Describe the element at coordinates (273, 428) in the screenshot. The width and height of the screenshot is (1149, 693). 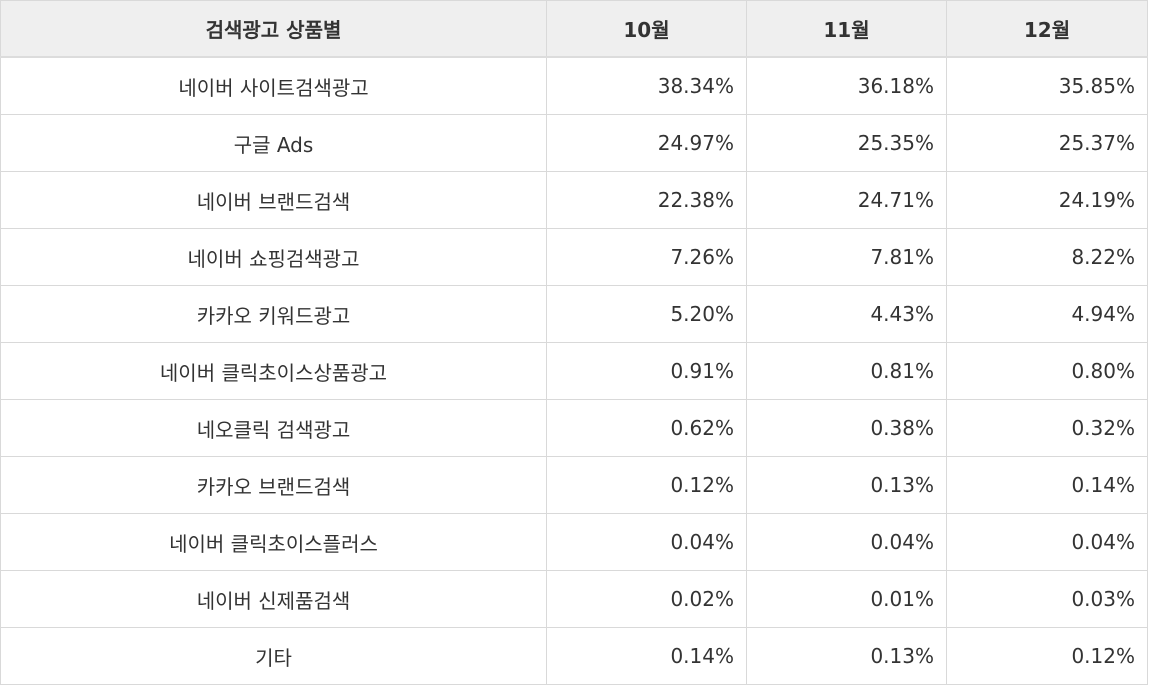
I see `product-name-cell: 네오클릭 검색광고` at that location.